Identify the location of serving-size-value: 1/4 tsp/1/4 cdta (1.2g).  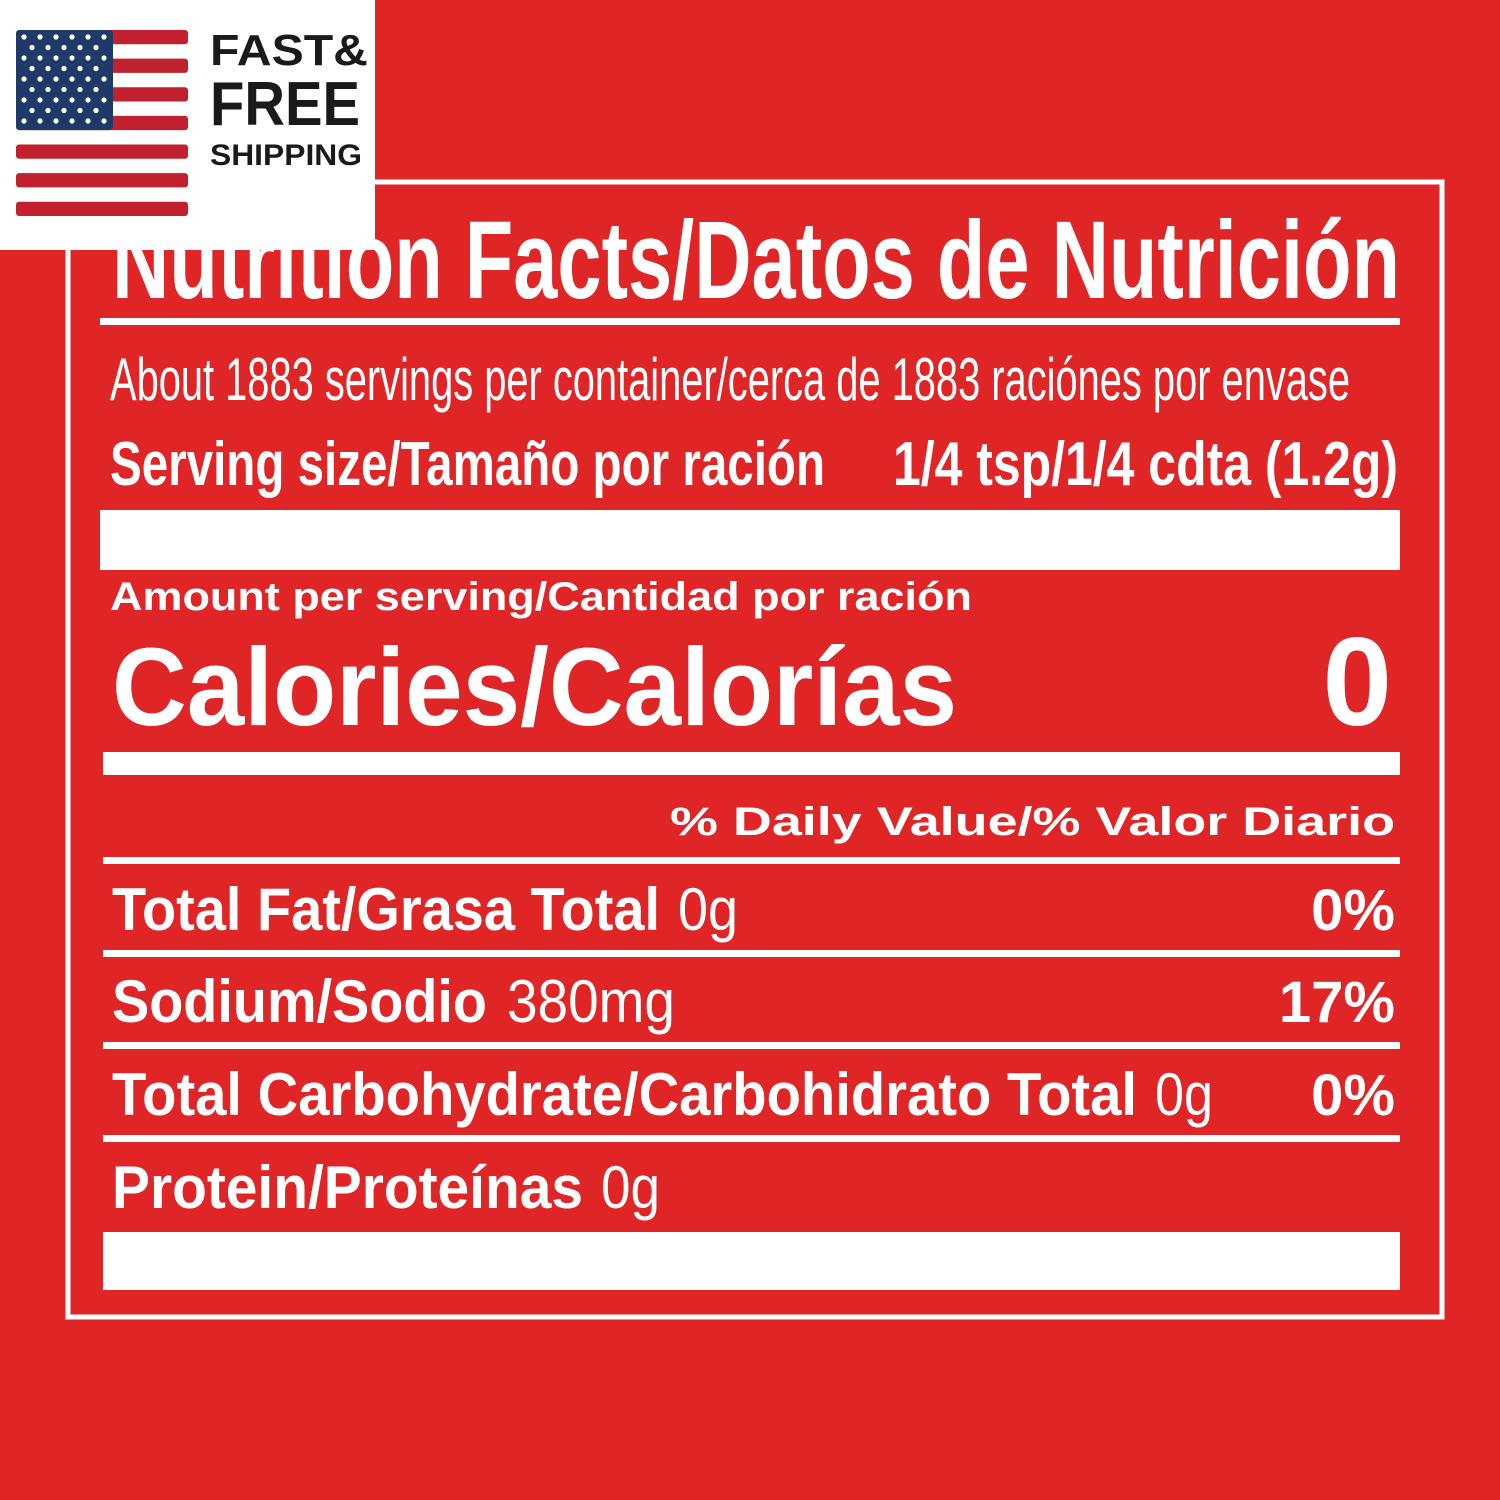
(1145, 464).